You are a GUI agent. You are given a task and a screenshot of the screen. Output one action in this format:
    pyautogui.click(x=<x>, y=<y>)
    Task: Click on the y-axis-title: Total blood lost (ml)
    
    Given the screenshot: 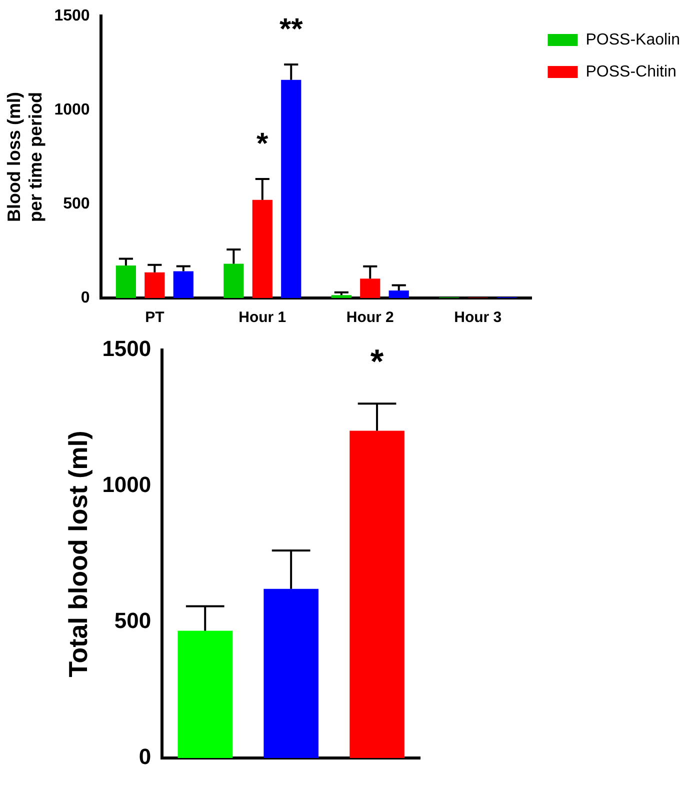 What is the action you would take?
    pyautogui.click(x=77, y=554)
    